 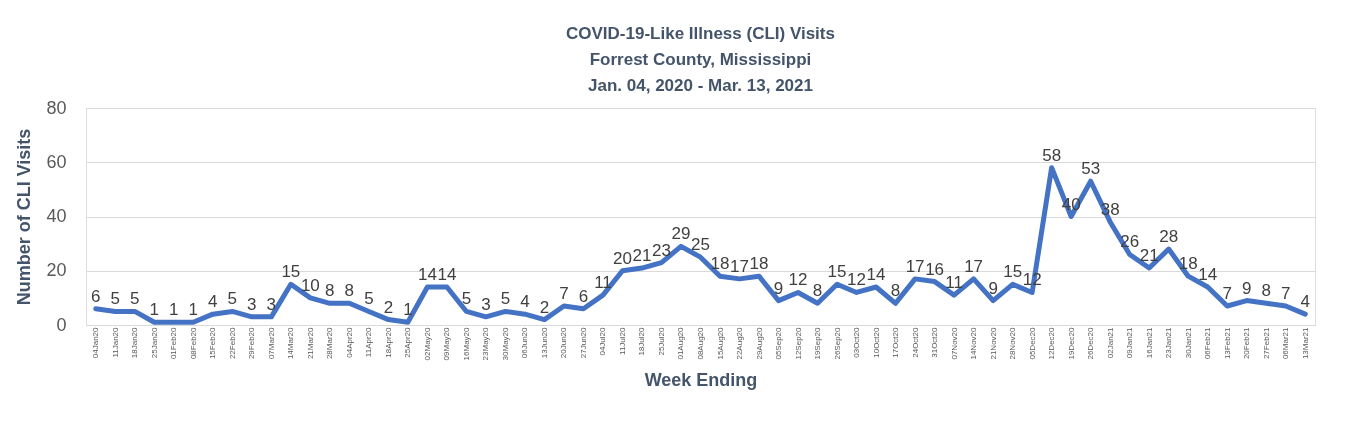 I want to click on x-tick-label: 12Sep20, so click(x=798, y=343).